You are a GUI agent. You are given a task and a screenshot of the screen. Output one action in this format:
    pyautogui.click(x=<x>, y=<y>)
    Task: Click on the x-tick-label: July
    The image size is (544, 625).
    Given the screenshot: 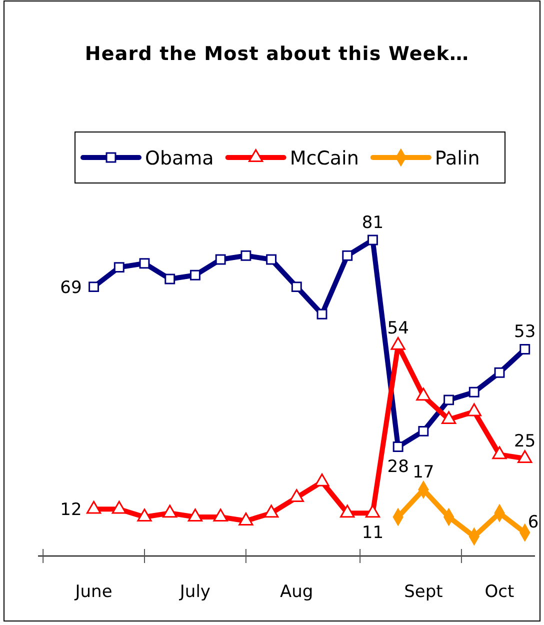 What is the action you would take?
    pyautogui.click(x=194, y=592)
    